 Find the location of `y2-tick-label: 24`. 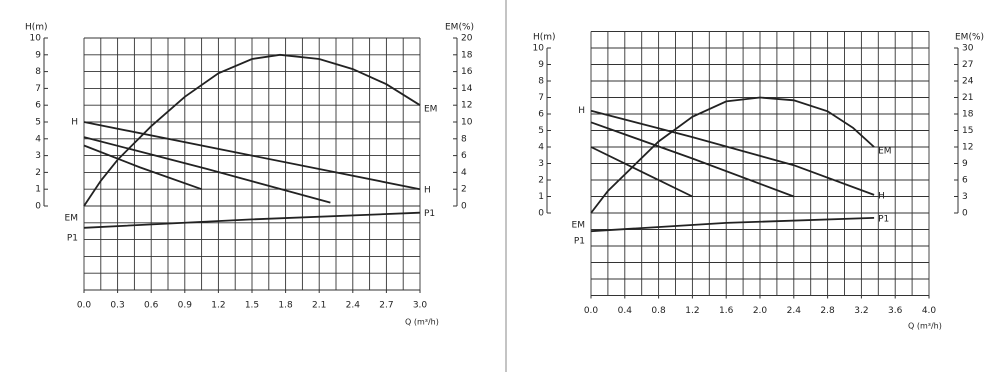

y2-tick-label: 24 is located at coordinates (968, 82).